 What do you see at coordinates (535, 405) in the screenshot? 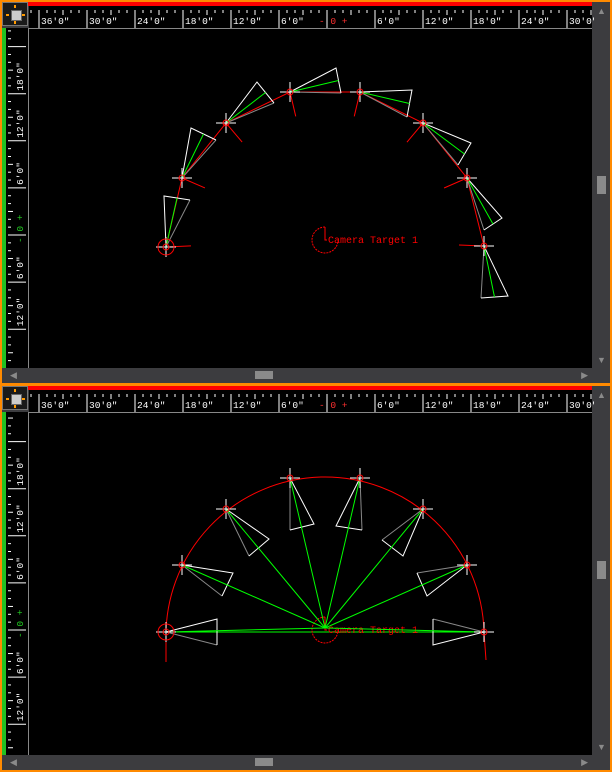
I see `ruler-label: 24'0"` at bounding box center [535, 405].